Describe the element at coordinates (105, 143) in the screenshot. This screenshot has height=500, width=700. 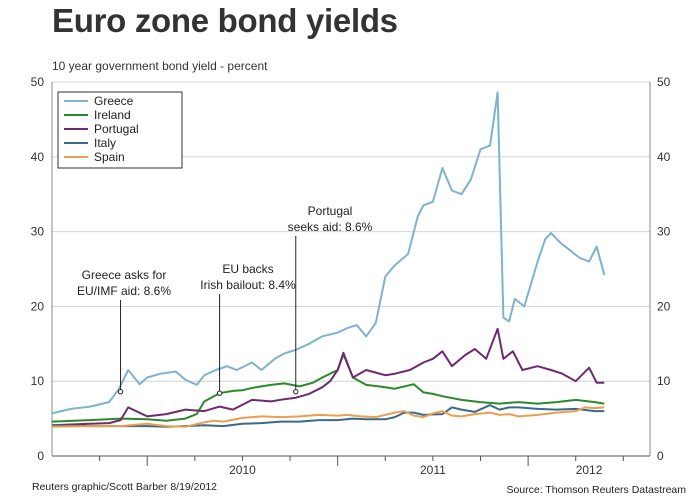
I see `legend-label-italy: Italy` at that location.